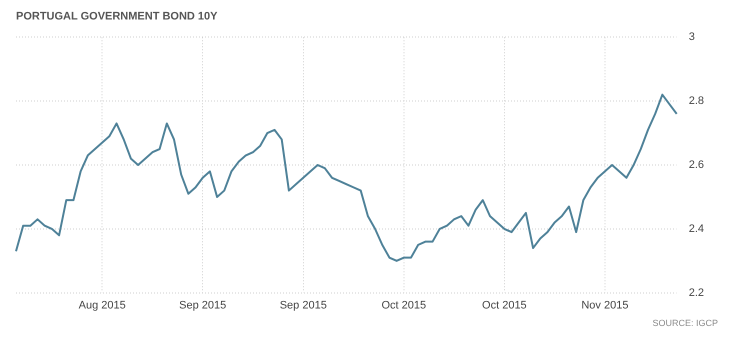  What do you see at coordinates (696, 165) in the screenshot?
I see `y-tick-label: 2.6` at bounding box center [696, 165].